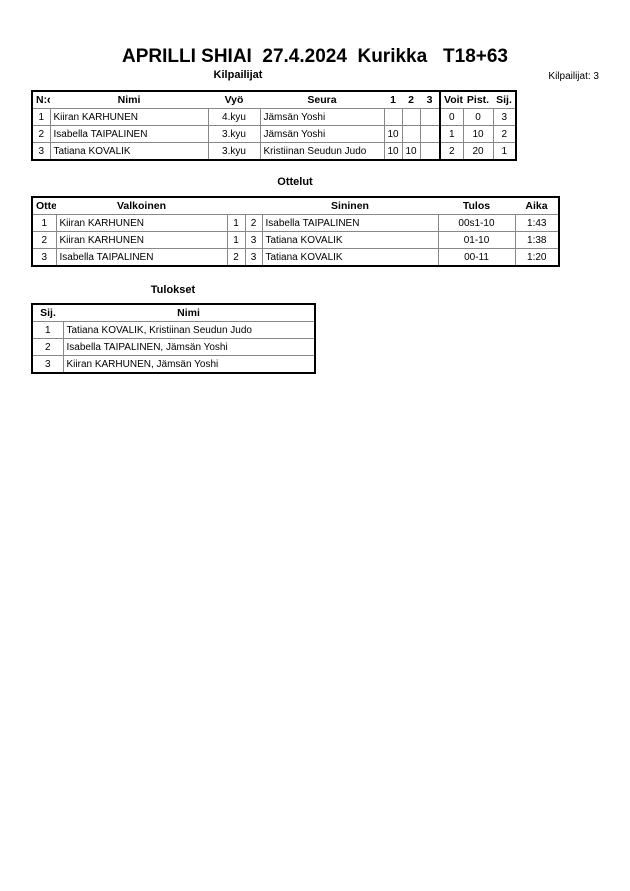  Describe the element at coordinates (478, 151) in the screenshot. I see `table-cell: 20` at that location.